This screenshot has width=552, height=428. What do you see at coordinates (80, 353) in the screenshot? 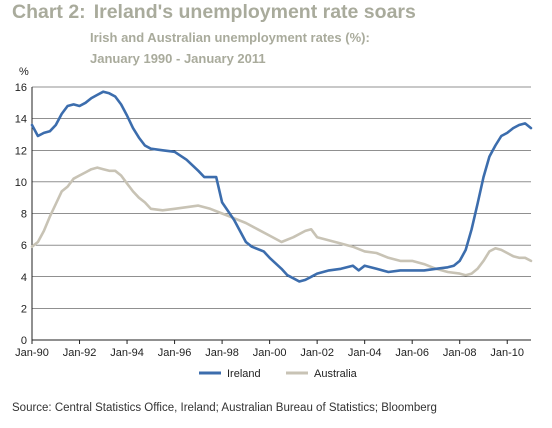
I see `x-tick-label: Jan-92` at bounding box center [80, 353].